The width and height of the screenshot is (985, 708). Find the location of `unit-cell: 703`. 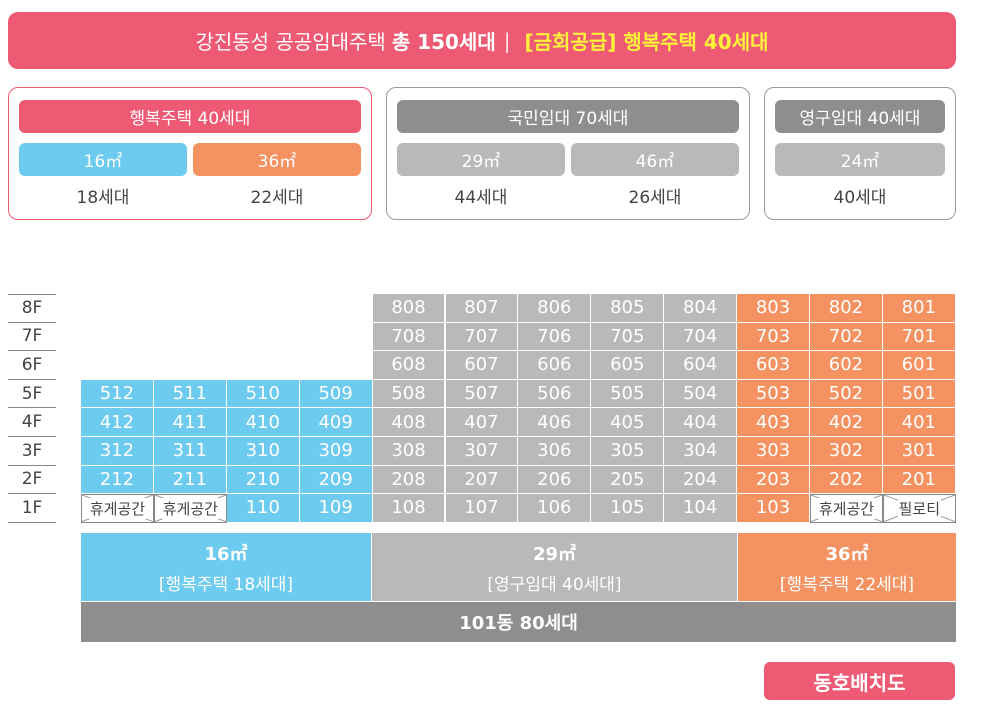

unit-cell: 703 is located at coordinates (773, 337).